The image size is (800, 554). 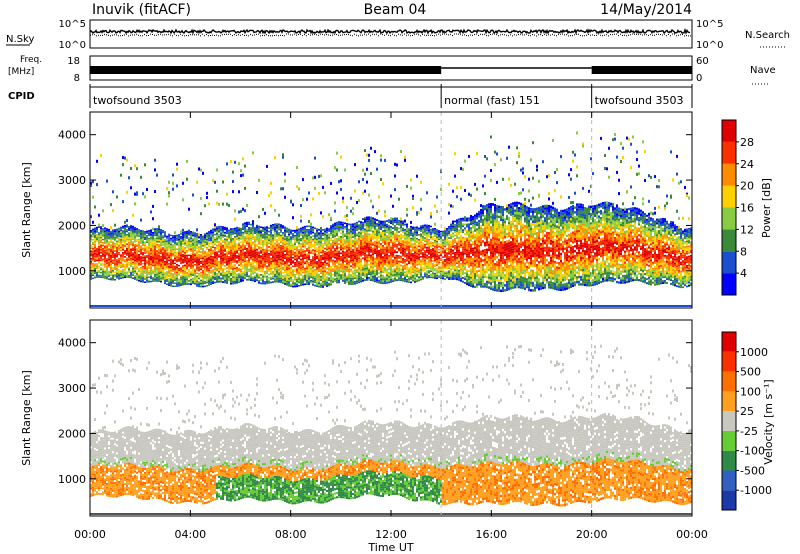 What do you see at coordinates (646, 10) in the screenshot?
I see `date-title: 14/May/2014` at bounding box center [646, 10].